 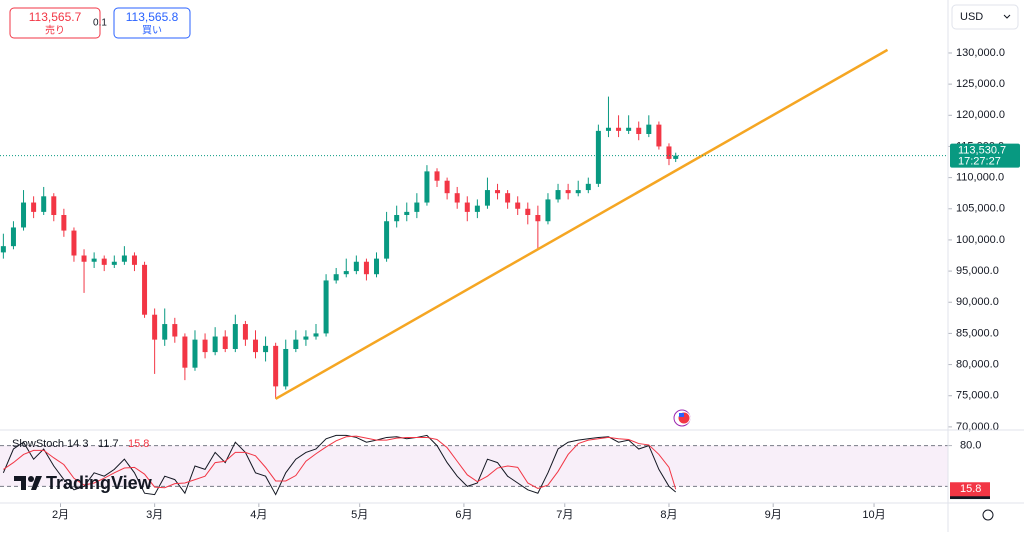 What do you see at coordinates (980, 84) in the screenshot?
I see `y-tick-label: 125,000.0` at bounding box center [980, 84].